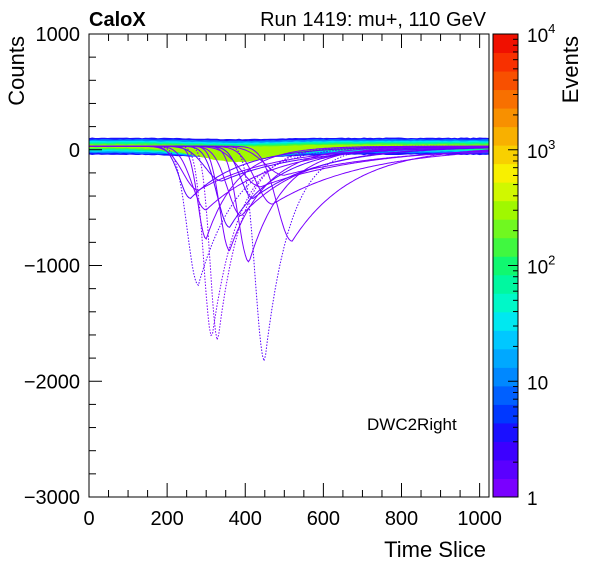  What do you see at coordinates (435, 549) in the screenshot?
I see `x-axis-title: Time Slice` at bounding box center [435, 549].